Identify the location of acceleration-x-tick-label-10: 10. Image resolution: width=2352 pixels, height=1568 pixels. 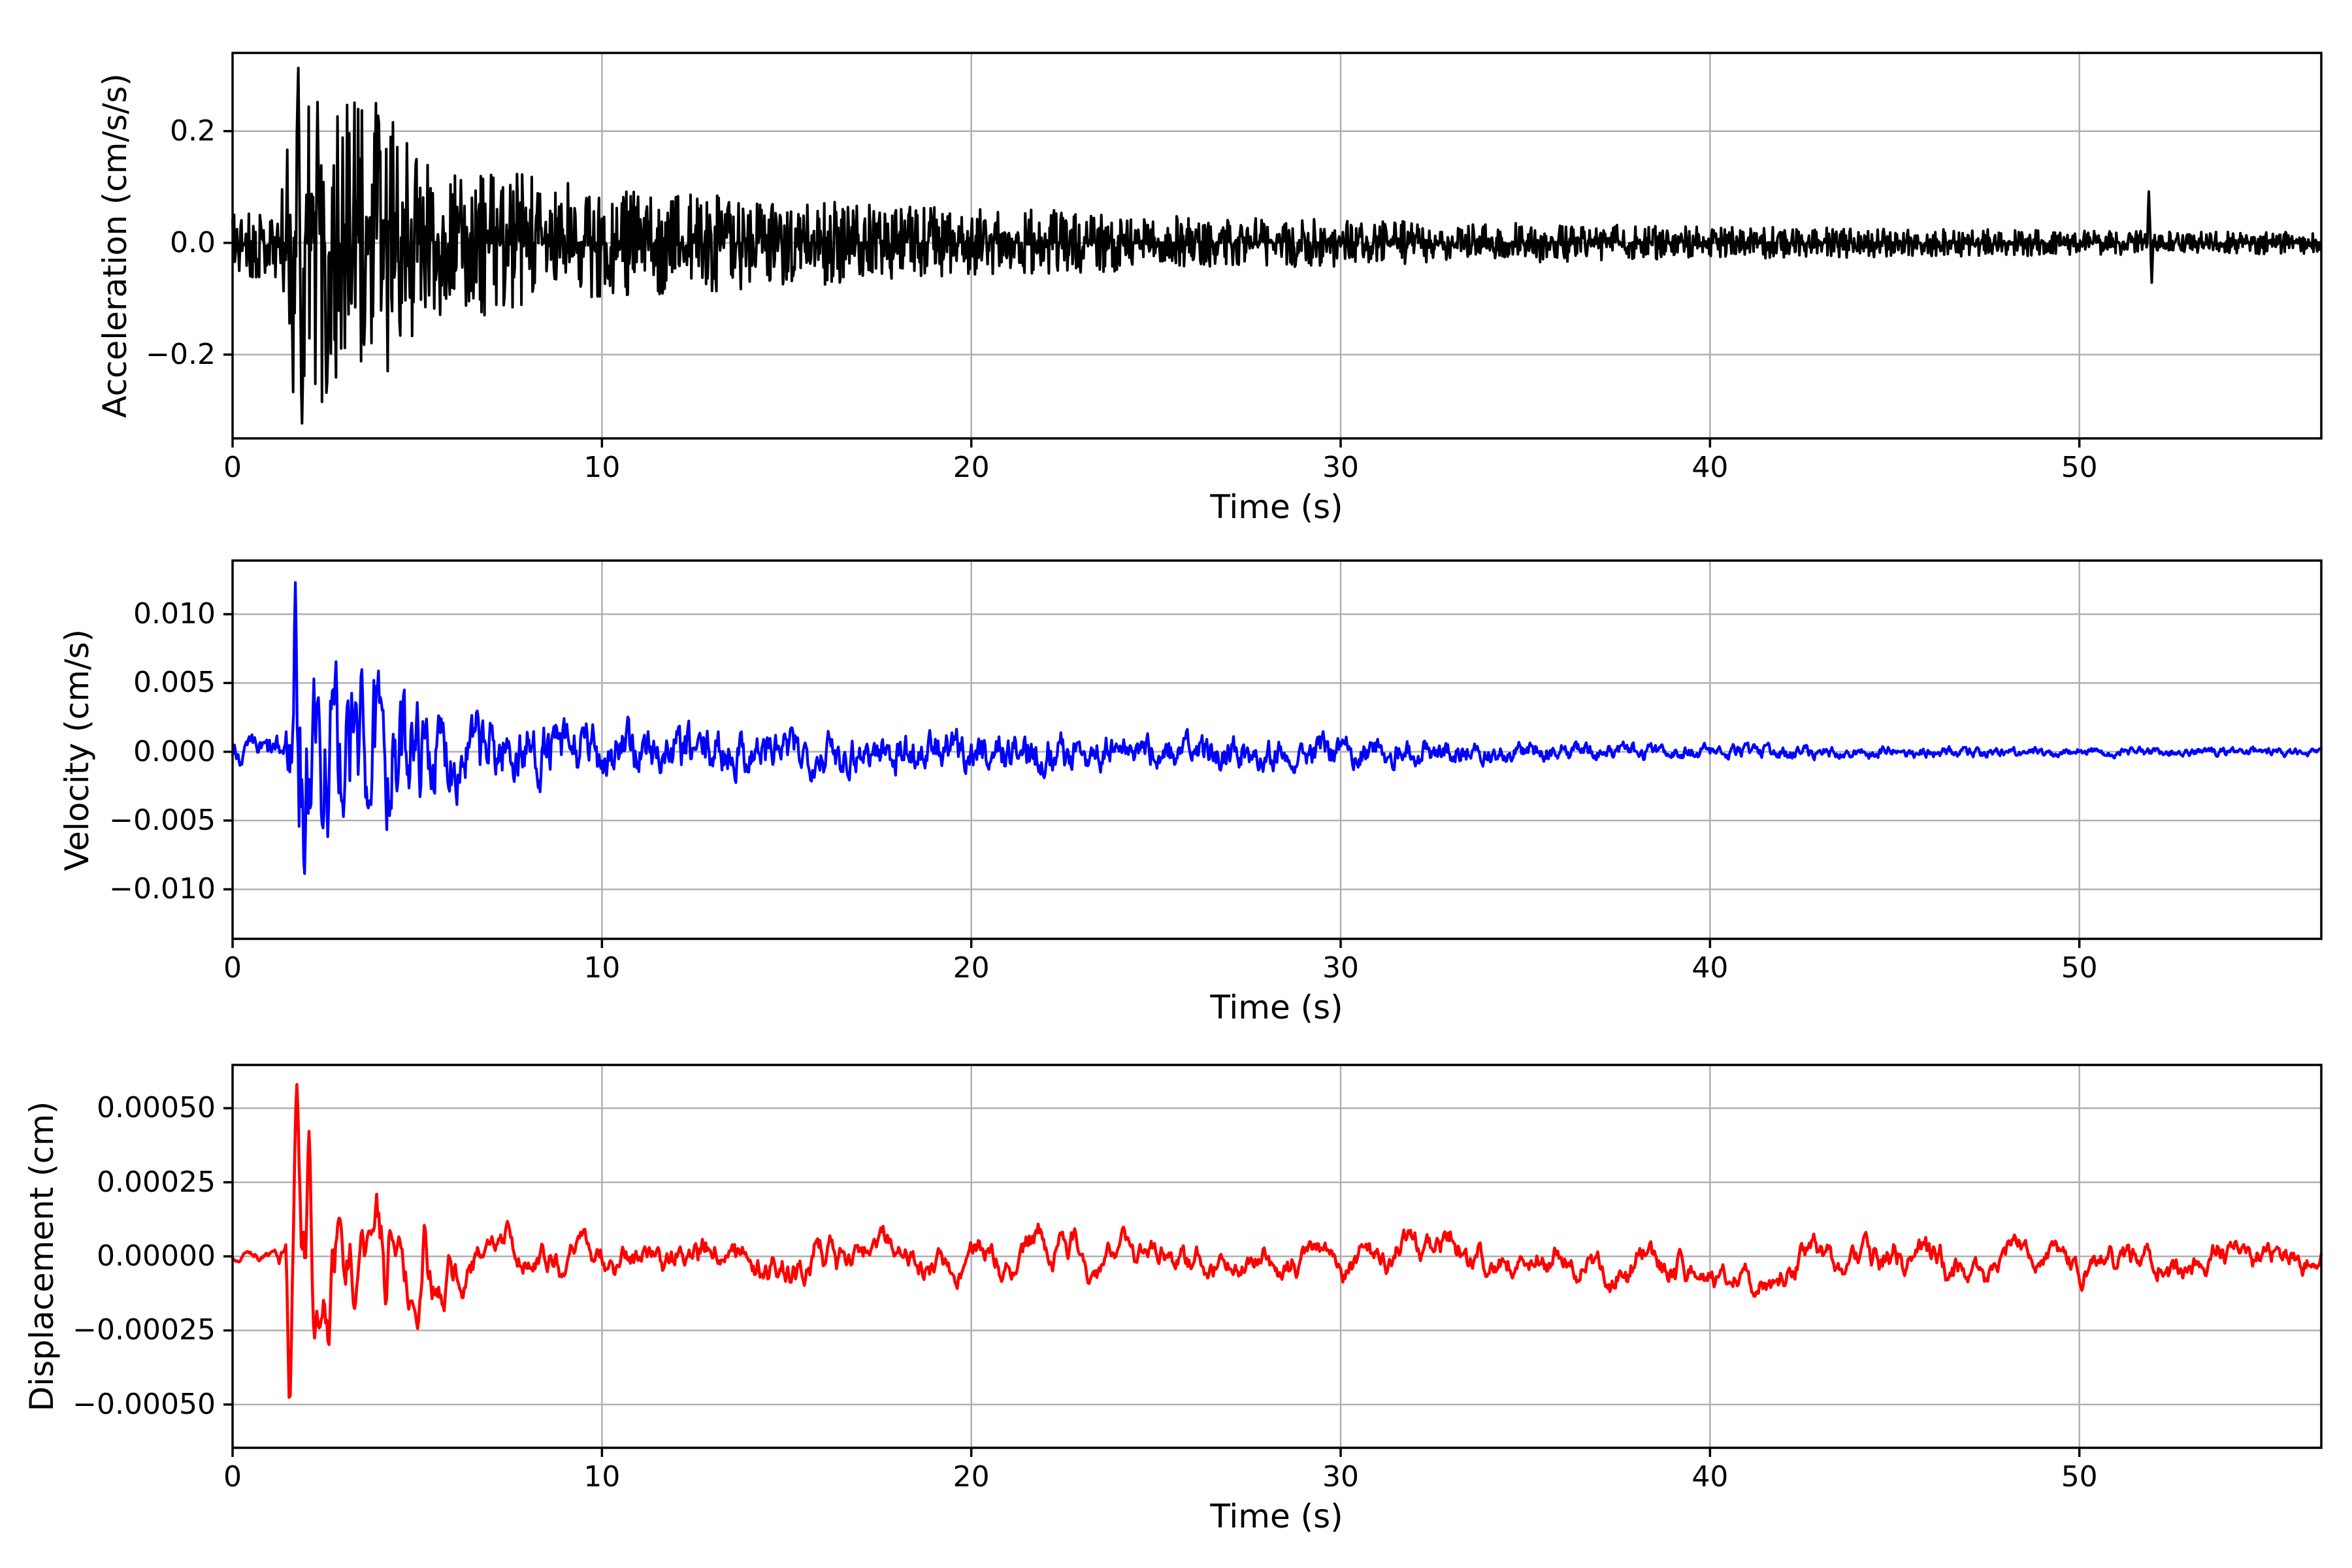
(602, 467).